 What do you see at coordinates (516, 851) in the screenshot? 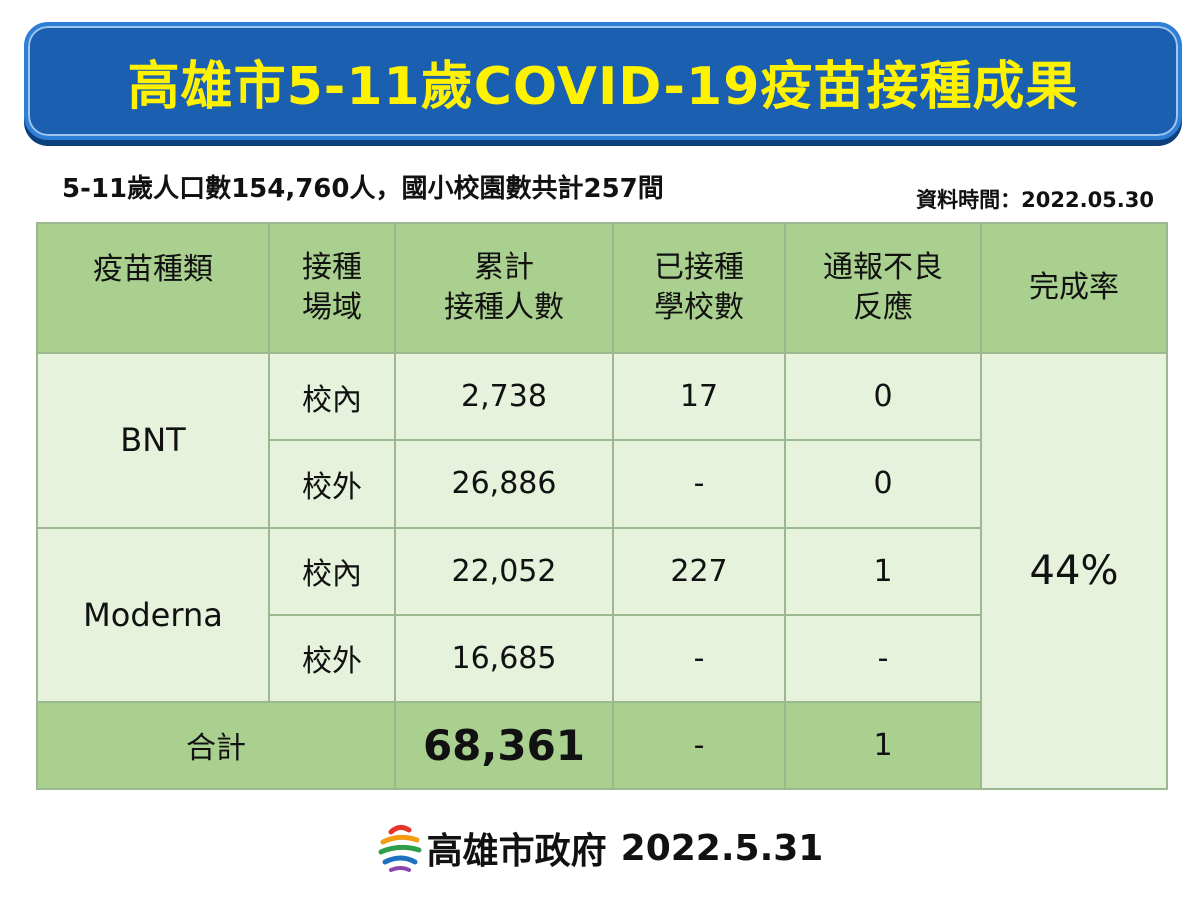
I see `footer-organization: 高雄市政府` at bounding box center [516, 851].